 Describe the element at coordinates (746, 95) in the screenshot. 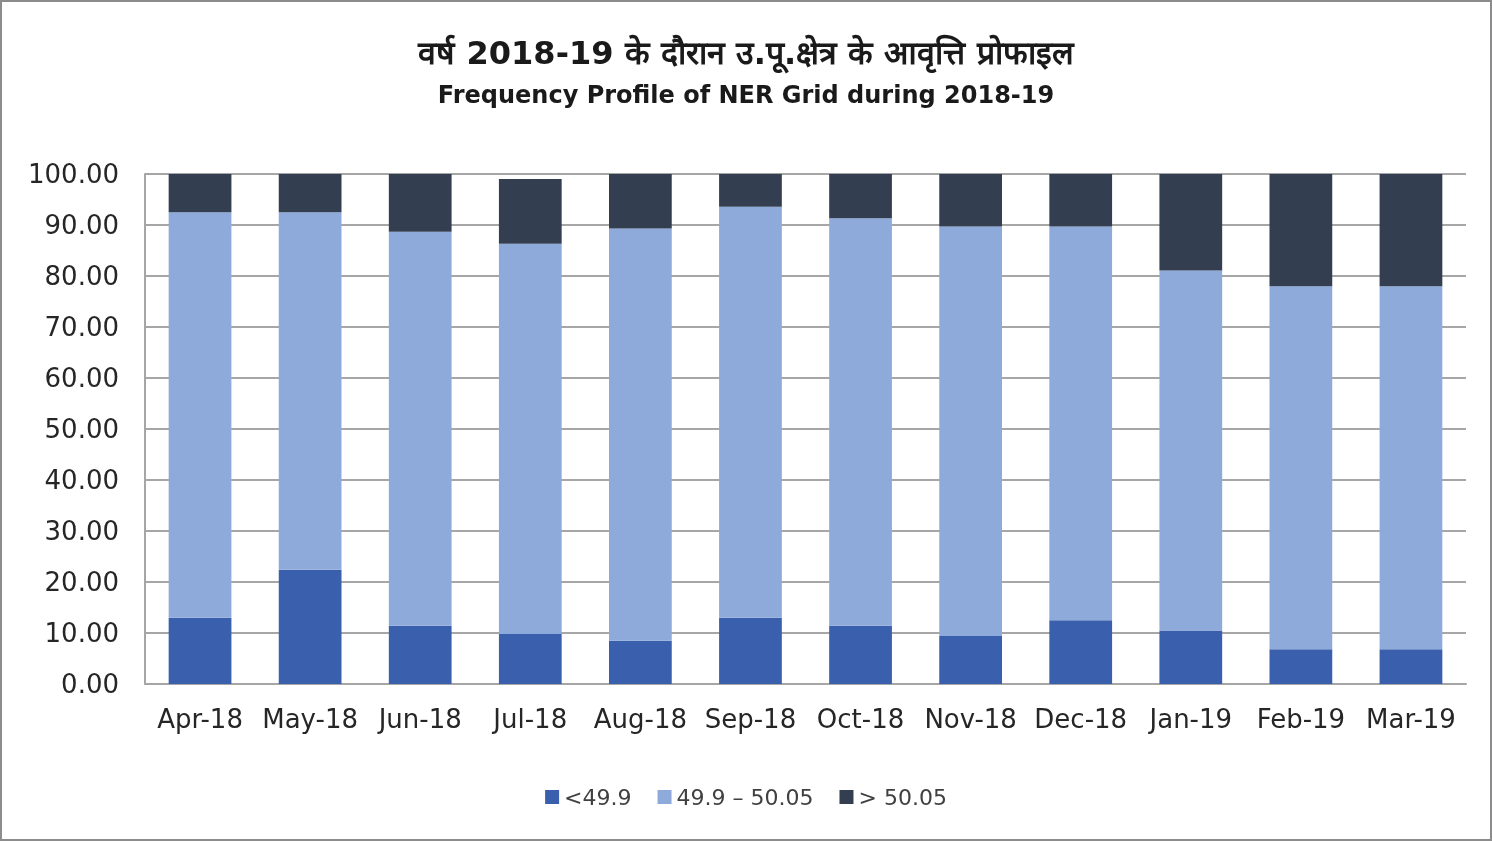

I see `chart-subtitle: Frequency Profile of NER Grid during 2018-19` at that location.